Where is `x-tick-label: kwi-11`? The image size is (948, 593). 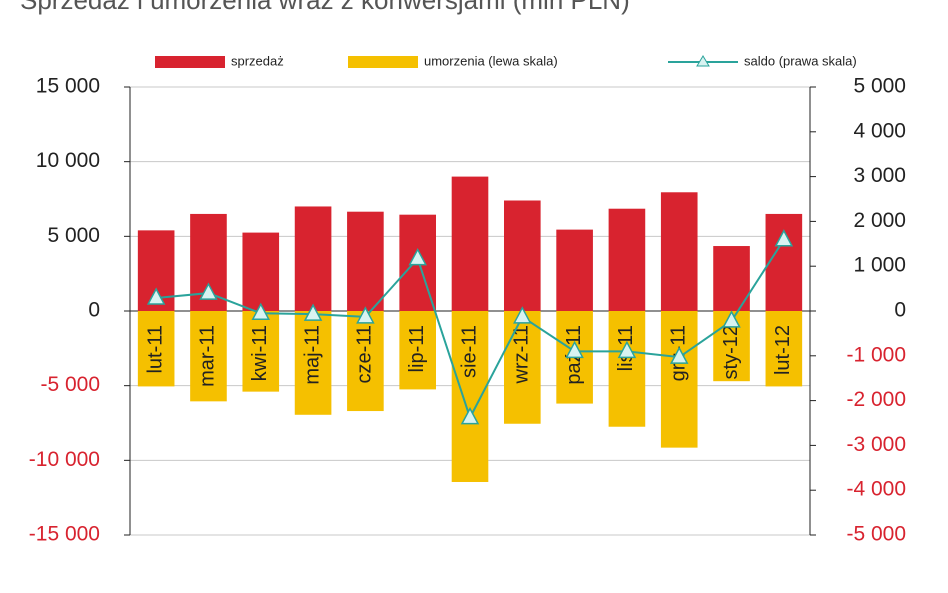
x-tick-label: kwi-11 is located at coordinates (260, 353).